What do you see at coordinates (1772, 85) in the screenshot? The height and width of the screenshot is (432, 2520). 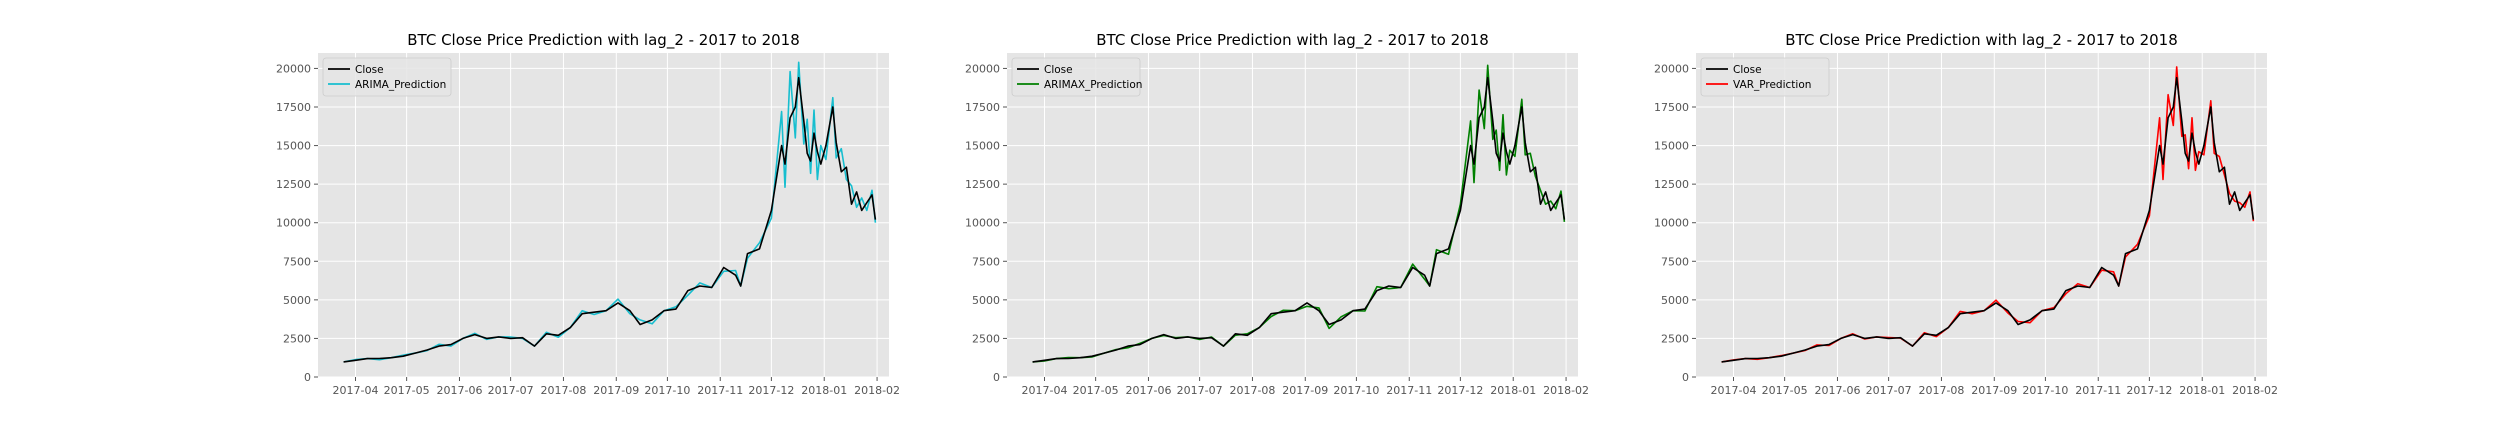 I see `legend-label: VAR_Prediction` at bounding box center [1772, 85].